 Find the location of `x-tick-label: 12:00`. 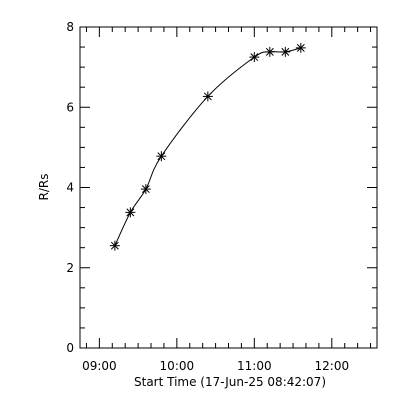

x-tick-label: 12:00 is located at coordinates (332, 366).